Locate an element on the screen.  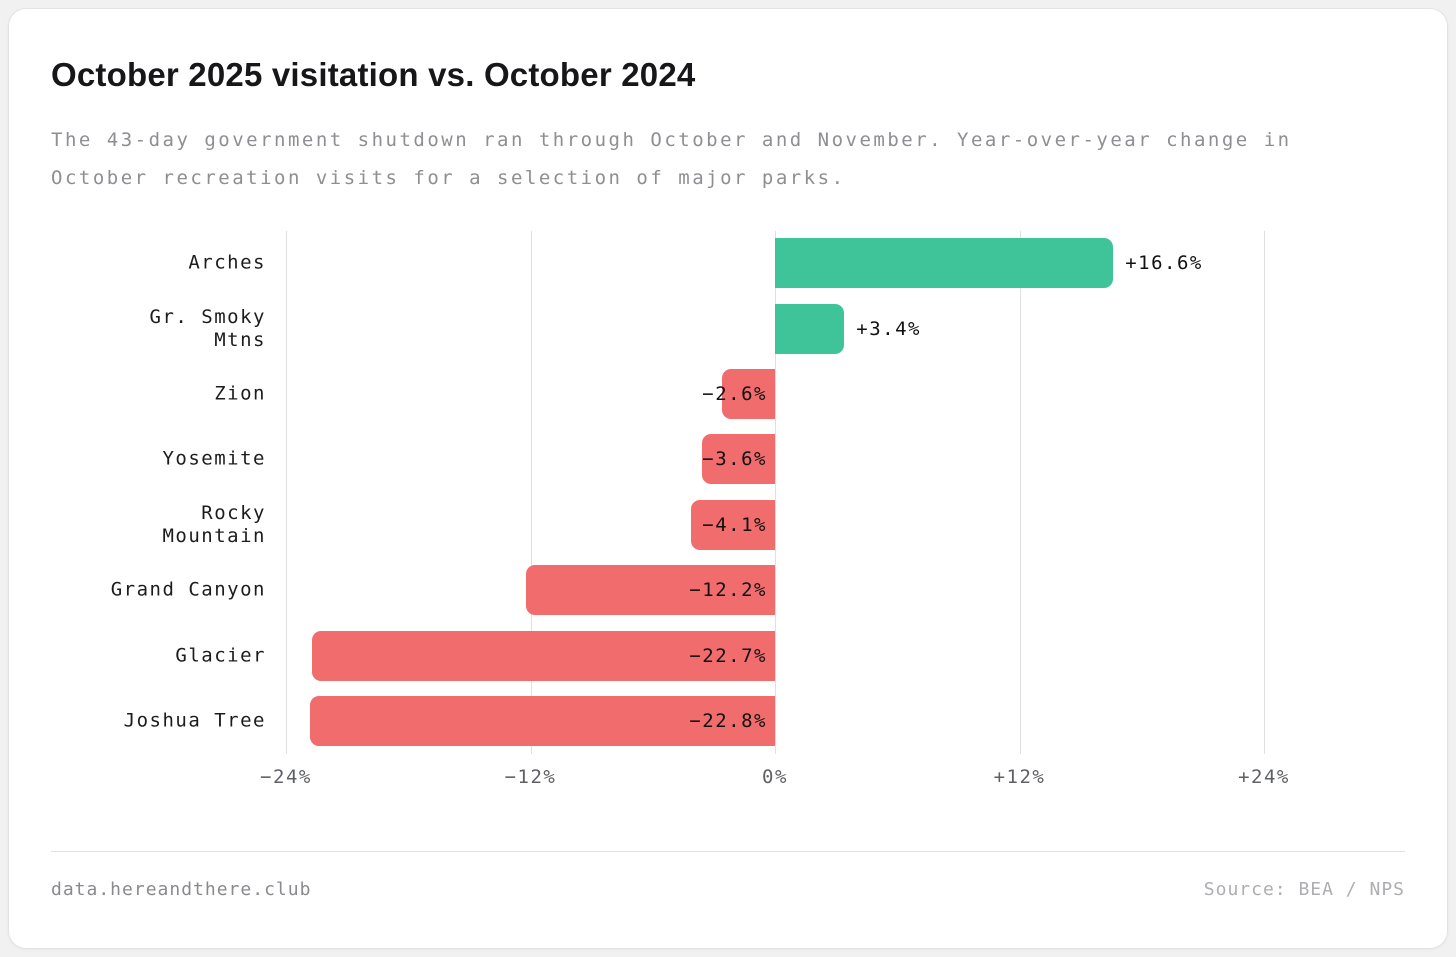
bar-grand-canyon is located at coordinates (650, 590).